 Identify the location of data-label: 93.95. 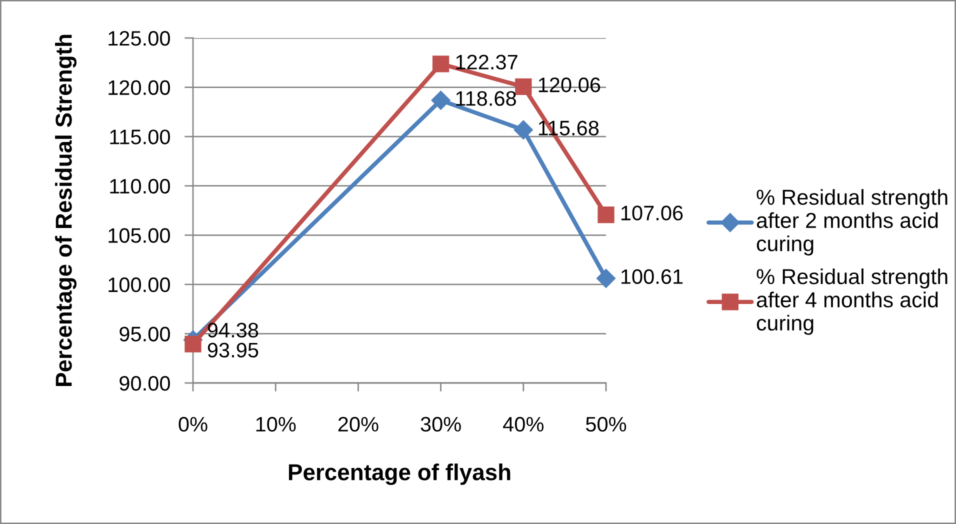
(233, 350).